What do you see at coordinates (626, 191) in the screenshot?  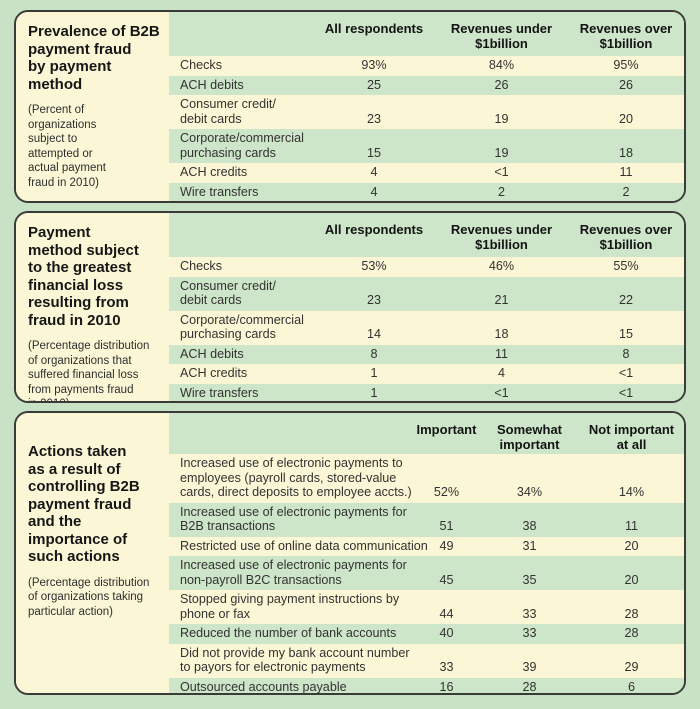 I see `cell-value: 2` at bounding box center [626, 191].